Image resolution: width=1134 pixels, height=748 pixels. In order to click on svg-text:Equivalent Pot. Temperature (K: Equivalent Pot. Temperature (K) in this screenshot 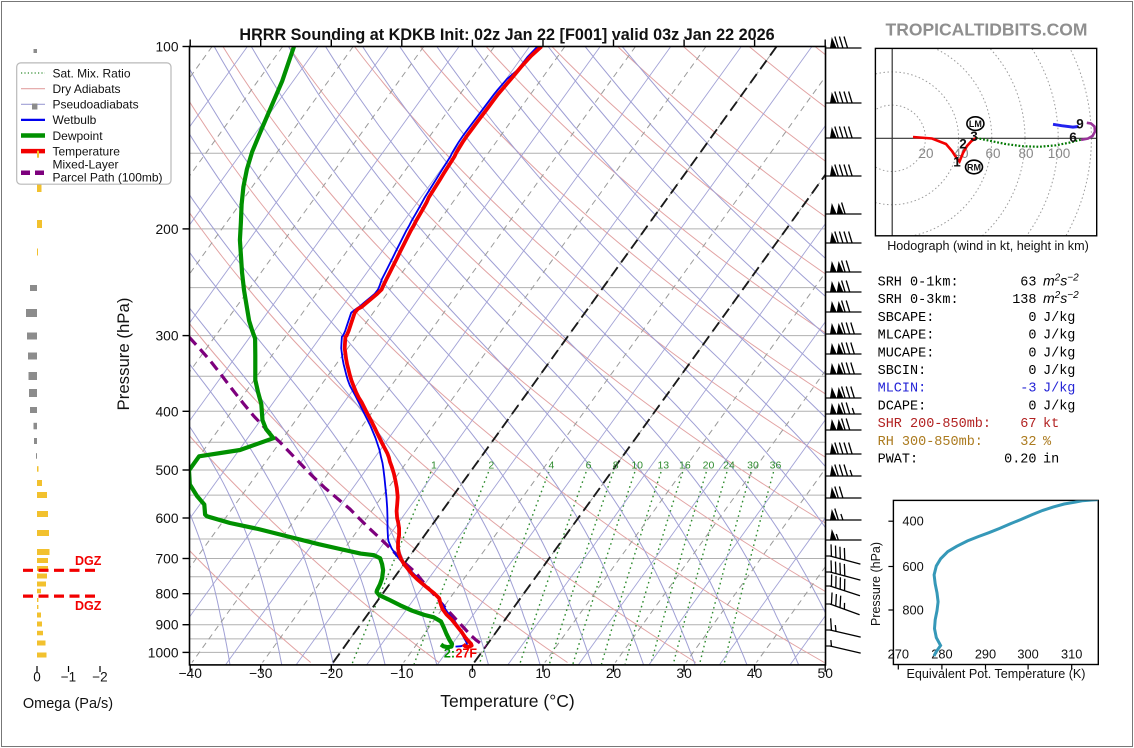, I will do `click(996, 674)`.